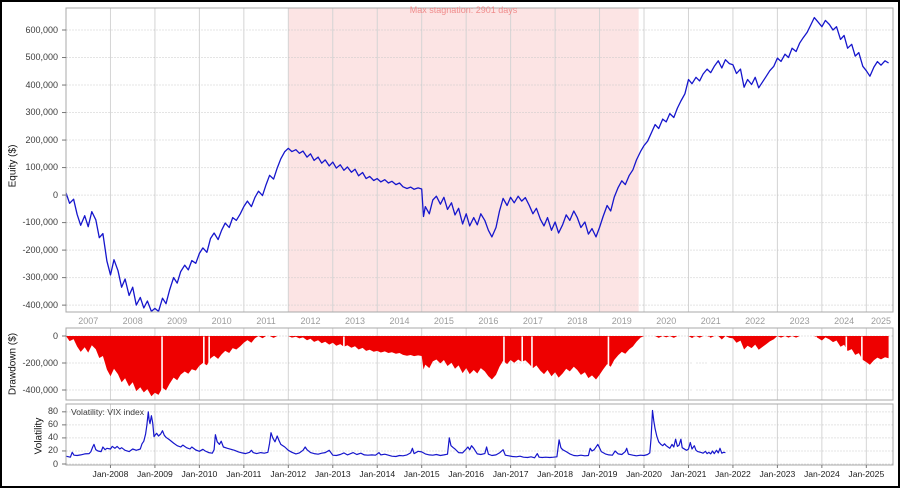 The width and height of the screenshot is (900, 488). Describe the element at coordinates (310, 321) in the screenshot. I see `equity-year-label: 2012` at that location.